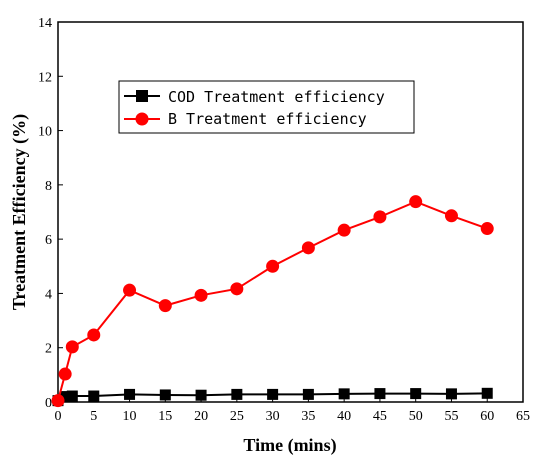 The height and width of the screenshot is (464, 550). What do you see at coordinates (267, 119) in the screenshot?
I see `legend-label-b: B Treatment efficiency` at bounding box center [267, 119].